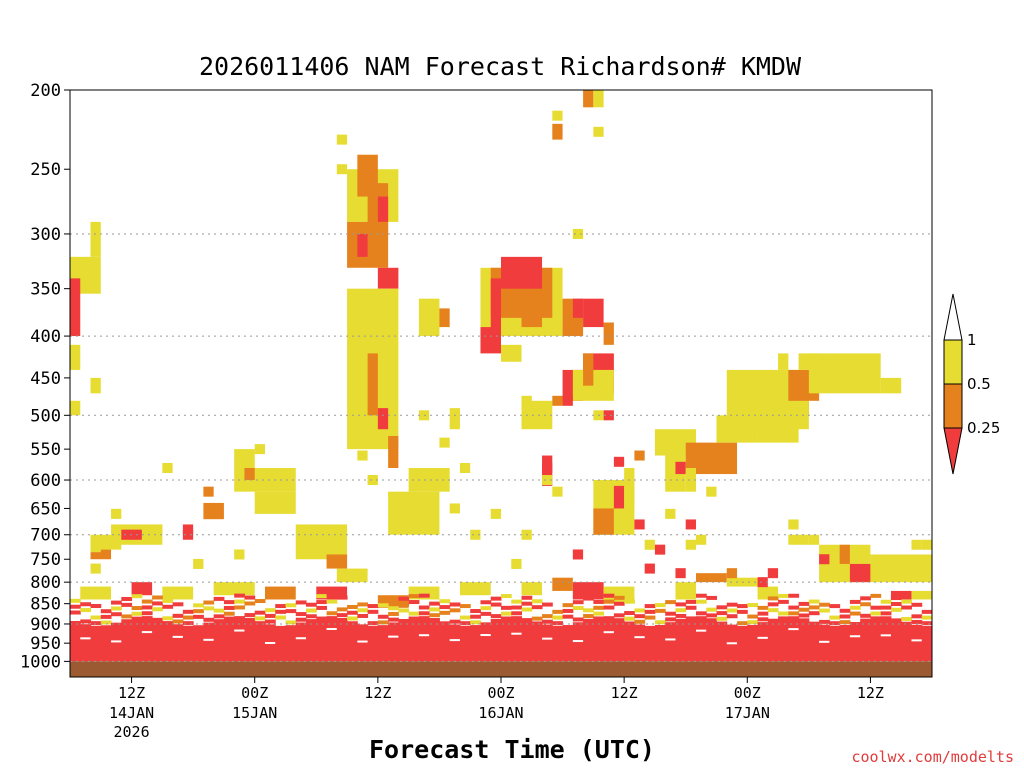 The height and width of the screenshot is (768, 1024). Describe the element at coordinates (45, 416) in the screenshot. I see `y-tick-label-500: 500` at that location.